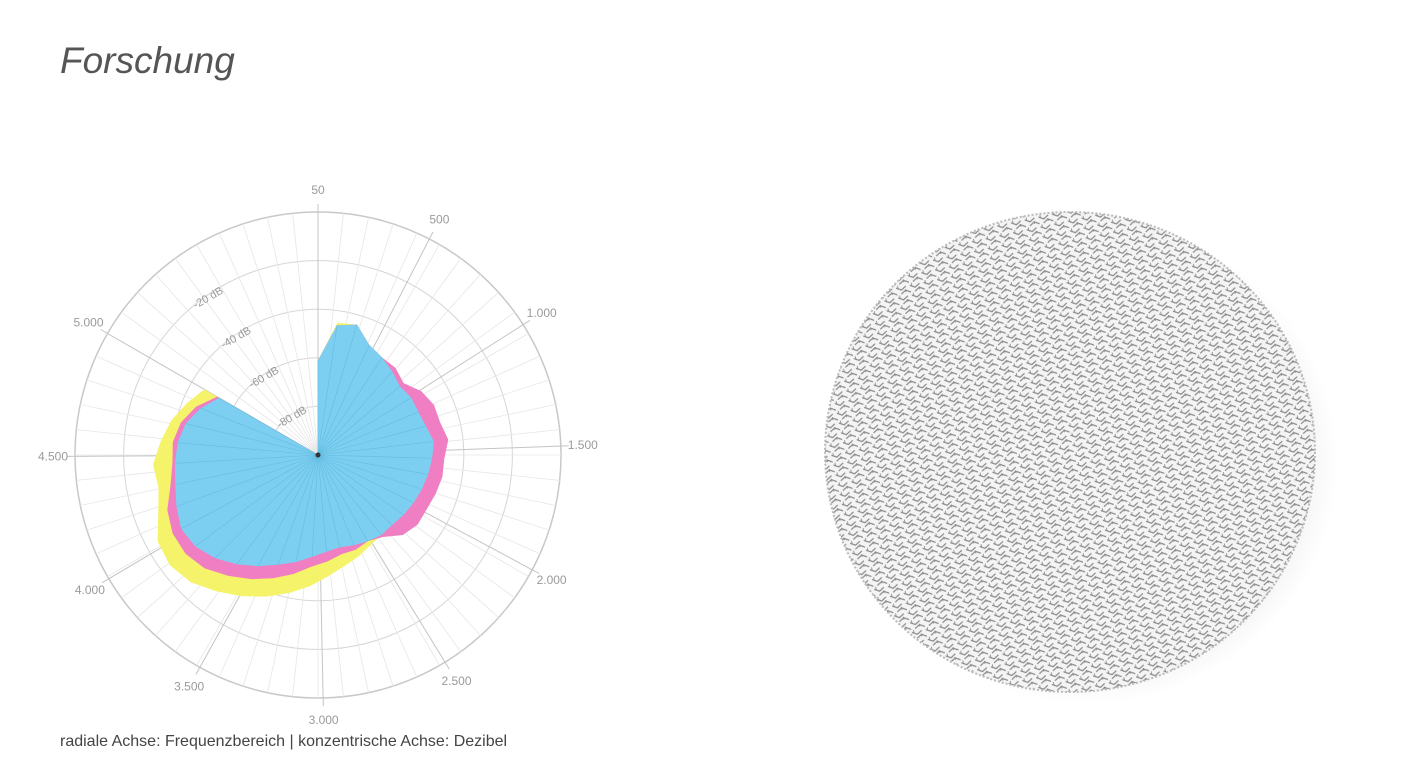  Describe the element at coordinates (439, 220) in the screenshot. I see `radial-tick-label: 500` at that location.